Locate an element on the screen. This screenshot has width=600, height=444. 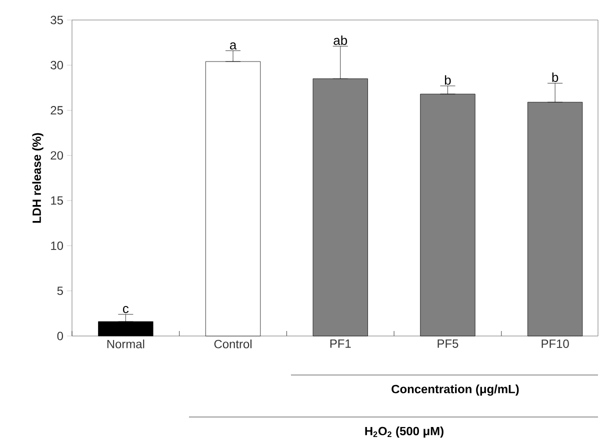
y-axis-title: LDH release (%) is located at coordinates (38, 178).